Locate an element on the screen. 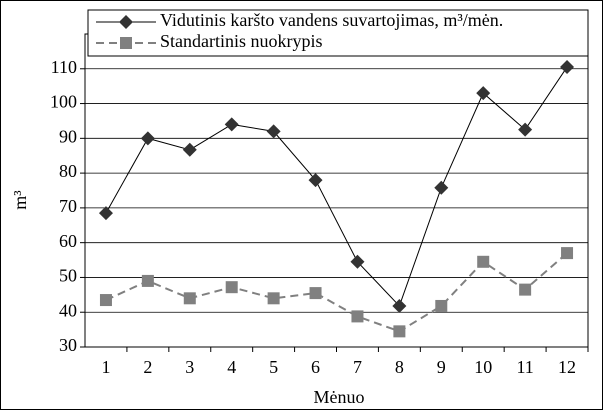  y-tick-label: 70 is located at coordinates (68, 206).